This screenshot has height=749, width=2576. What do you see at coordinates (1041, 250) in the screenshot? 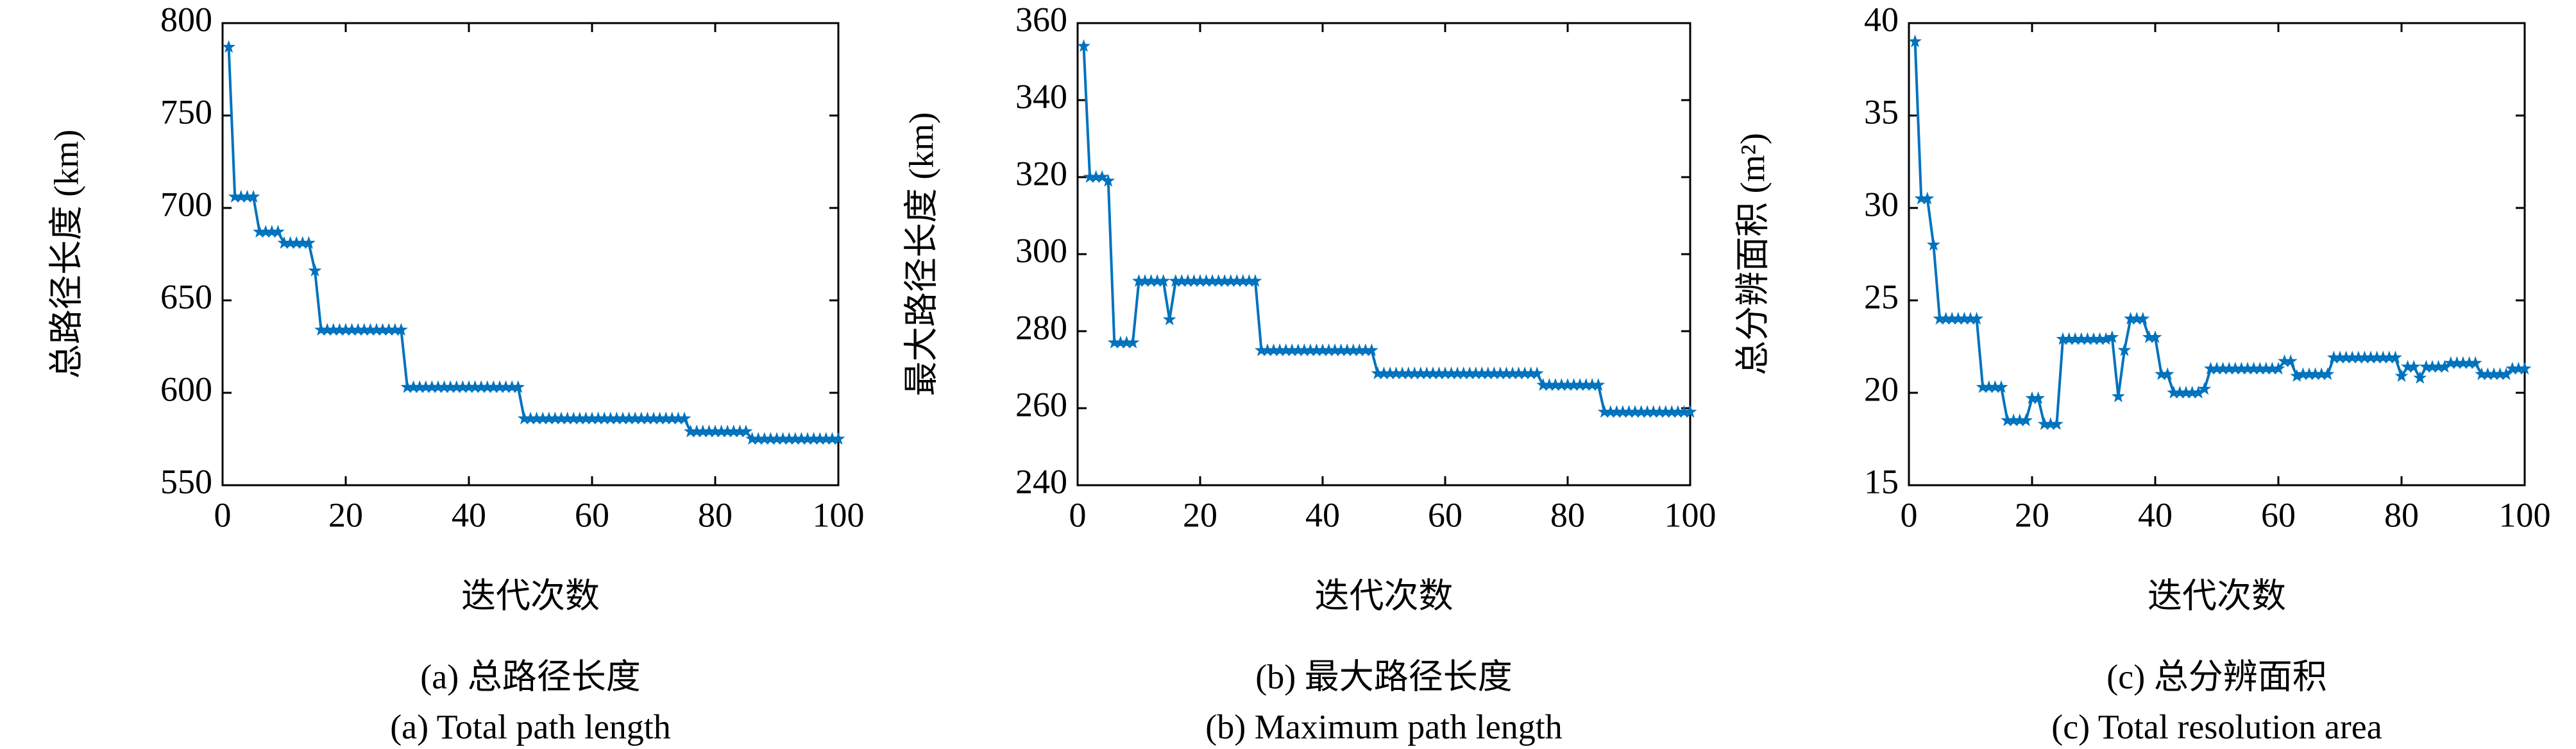
I see `y-tick-label: 300` at bounding box center [1041, 250].